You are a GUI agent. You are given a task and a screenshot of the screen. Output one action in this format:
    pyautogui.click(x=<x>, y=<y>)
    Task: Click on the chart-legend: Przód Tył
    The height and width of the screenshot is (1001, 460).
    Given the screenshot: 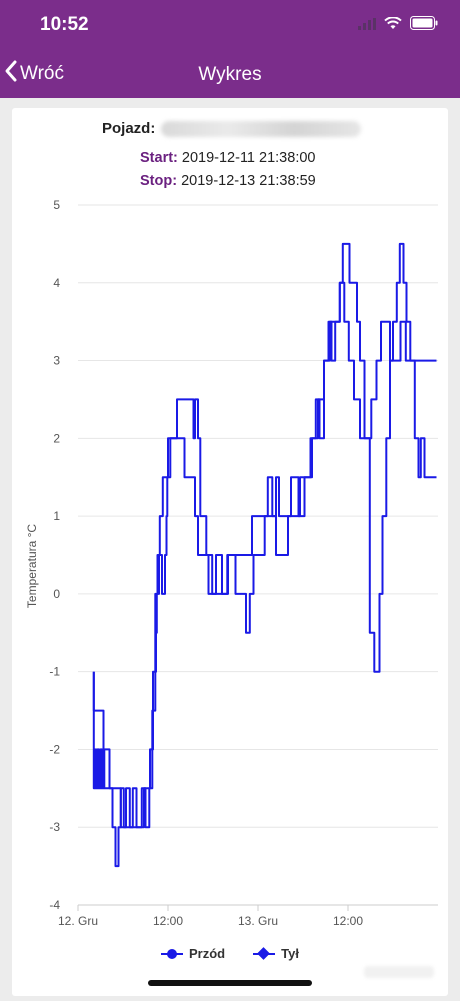 What is the action you would take?
    pyautogui.click(x=230, y=953)
    